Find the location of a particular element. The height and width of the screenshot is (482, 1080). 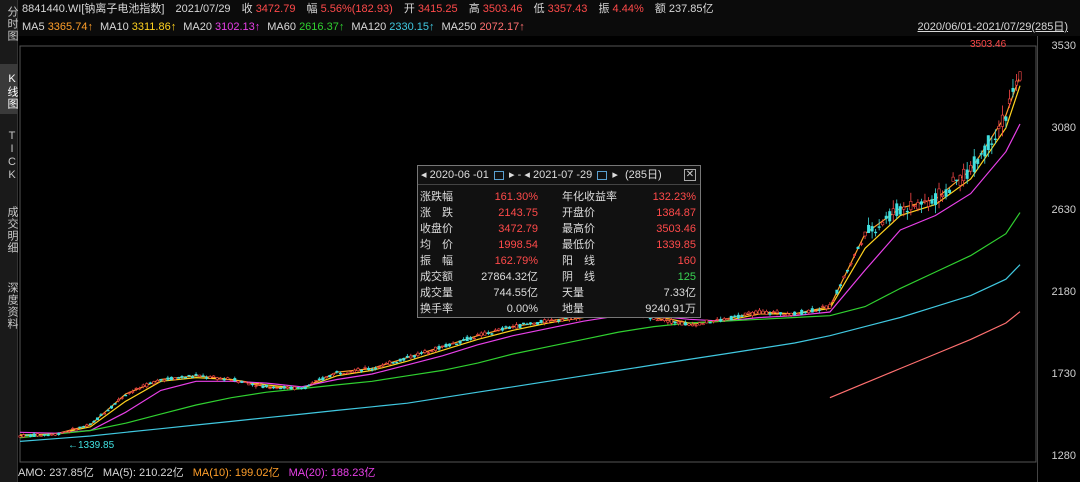

tab-tick: TICK is located at coordinates (12, 156).